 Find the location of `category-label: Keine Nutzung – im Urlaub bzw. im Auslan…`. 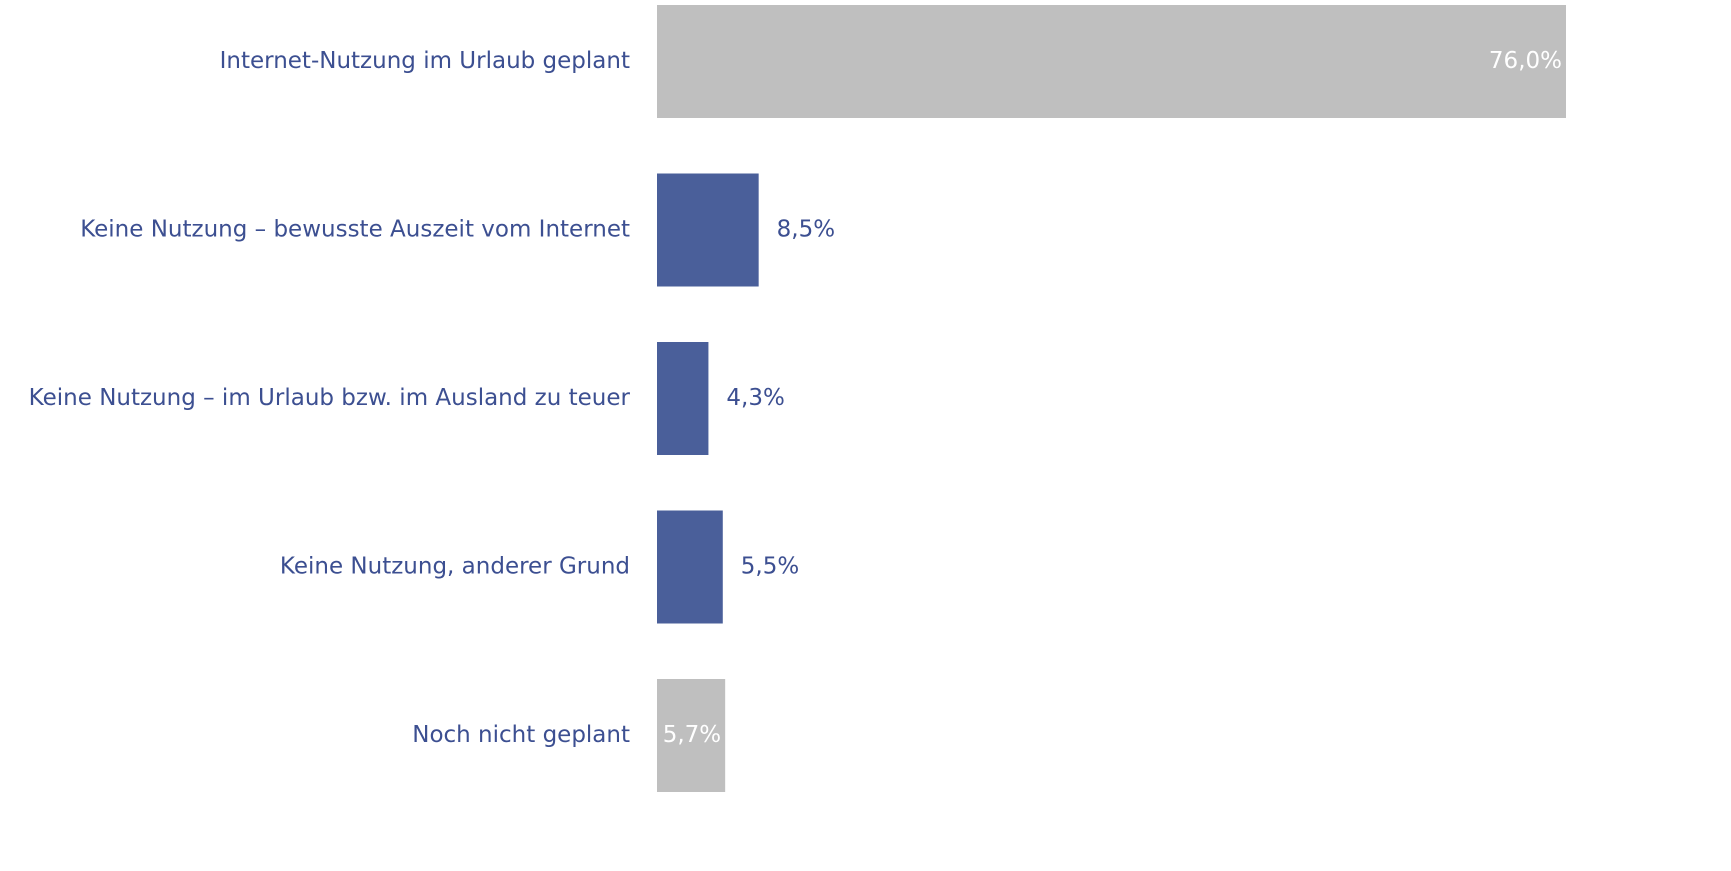

category-label: Keine Nutzung – im Urlaub bzw. im Auslan… is located at coordinates (330, 398).